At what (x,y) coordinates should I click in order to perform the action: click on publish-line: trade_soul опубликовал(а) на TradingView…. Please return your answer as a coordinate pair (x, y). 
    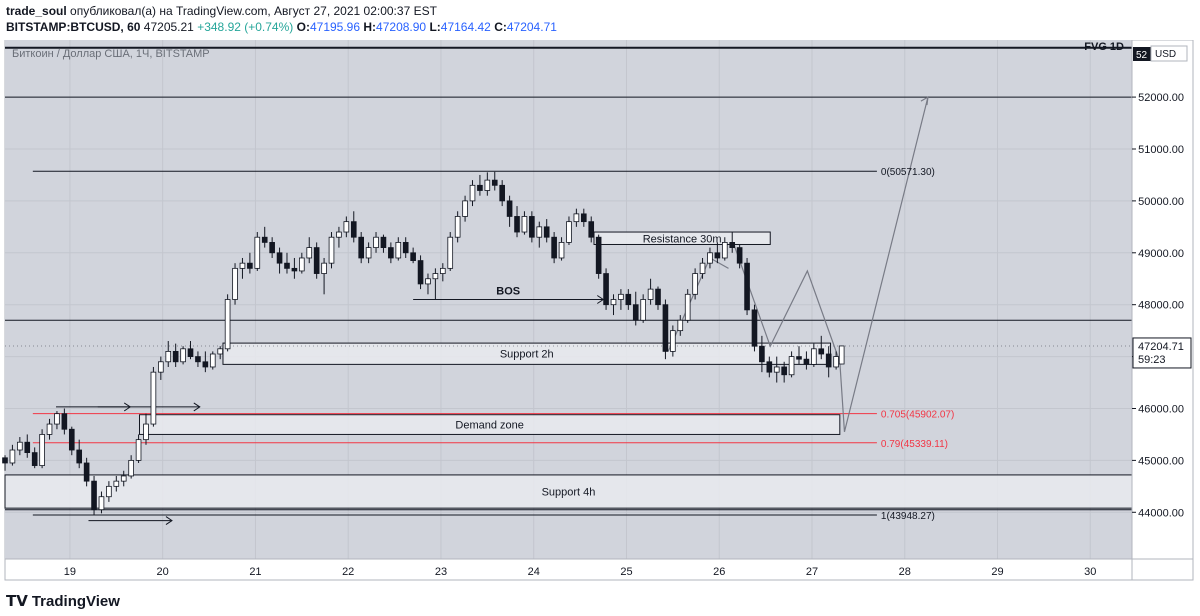
    Looking at the image, I should click on (221, 11).